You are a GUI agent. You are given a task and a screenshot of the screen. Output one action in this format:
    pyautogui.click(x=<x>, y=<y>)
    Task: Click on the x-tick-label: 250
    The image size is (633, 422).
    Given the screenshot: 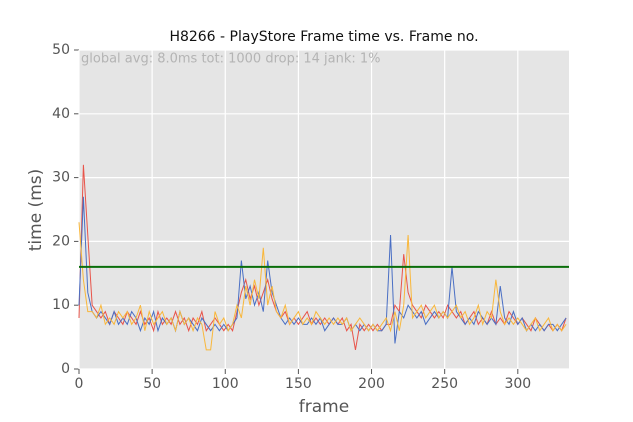 What is the action you would take?
    pyautogui.click(x=444, y=384)
    